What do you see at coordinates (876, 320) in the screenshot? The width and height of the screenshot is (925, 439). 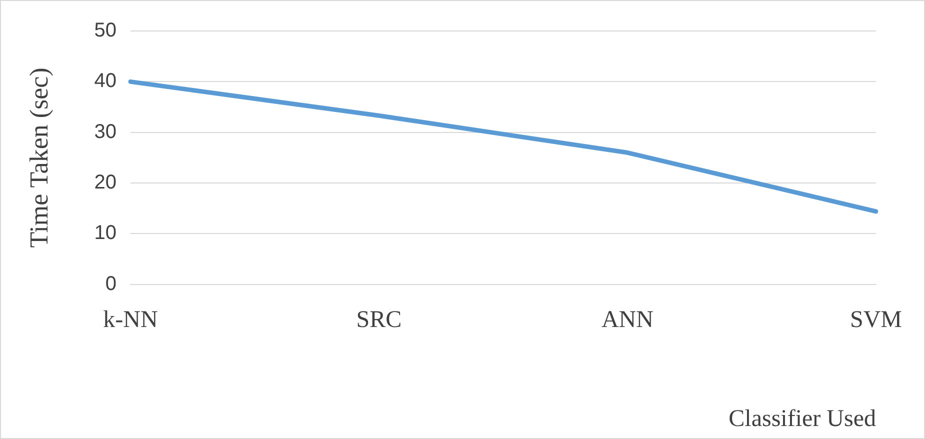 I see `x-tick-label: SVM` at bounding box center [876, 320].